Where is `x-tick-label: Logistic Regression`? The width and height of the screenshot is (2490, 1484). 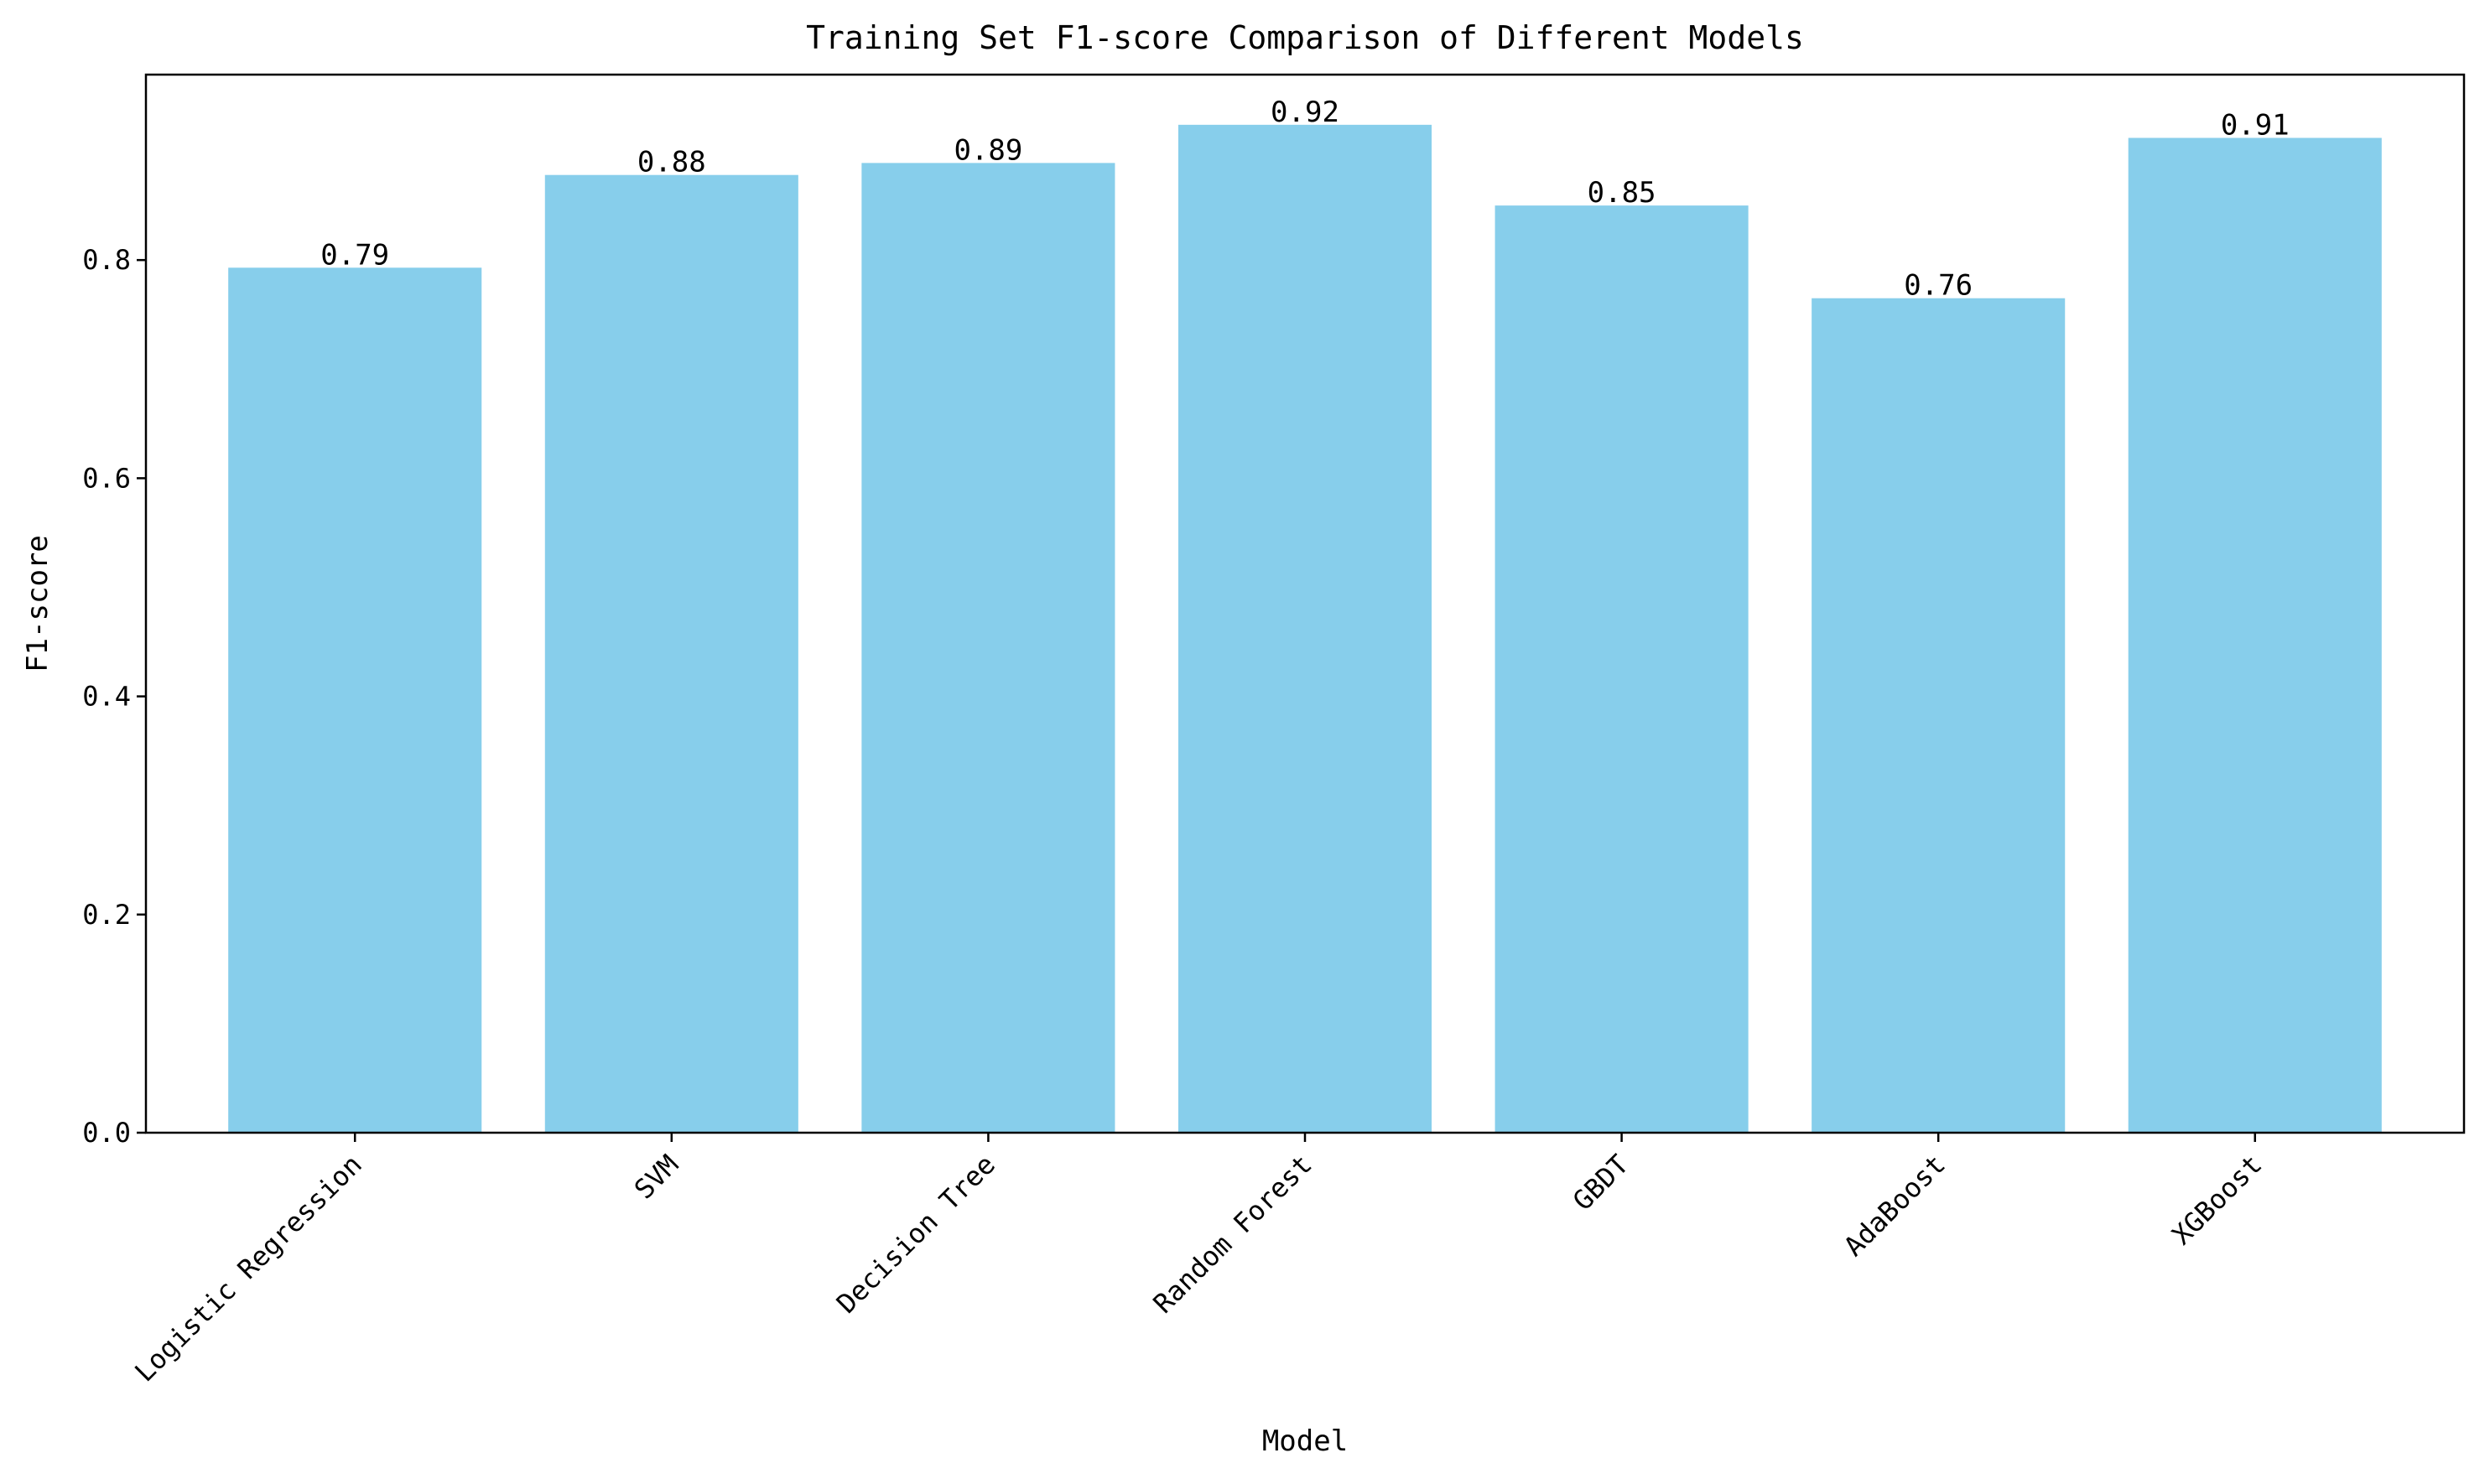
x-tick-label: Logistic Regression is located at coordinates (248, 1268).